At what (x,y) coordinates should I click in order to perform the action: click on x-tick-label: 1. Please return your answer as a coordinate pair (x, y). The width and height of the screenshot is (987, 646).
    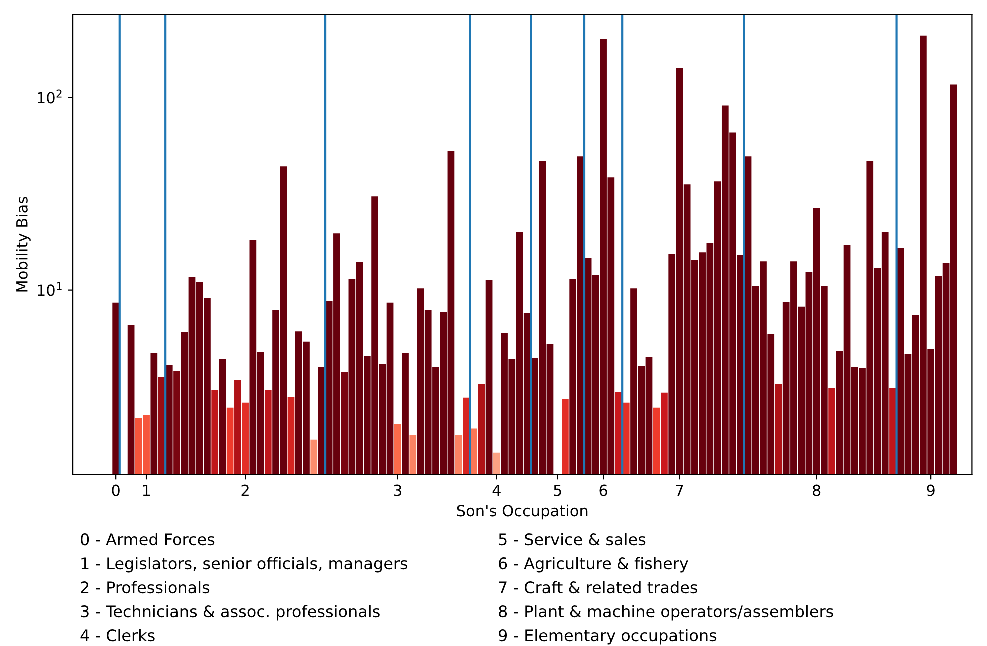
    Looking at the image, I should click on (146, 490).